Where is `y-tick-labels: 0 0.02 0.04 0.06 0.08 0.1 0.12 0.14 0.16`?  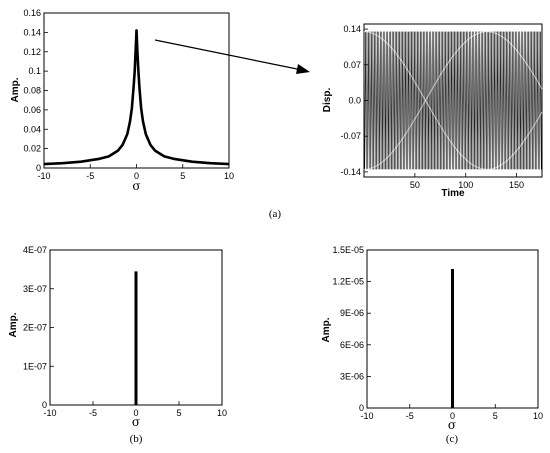
y-tick-labels: 0 0.02 0.04 0.06 0.08 0.1 0.12 0.14 0.16 is located at coordinates (35, 90).